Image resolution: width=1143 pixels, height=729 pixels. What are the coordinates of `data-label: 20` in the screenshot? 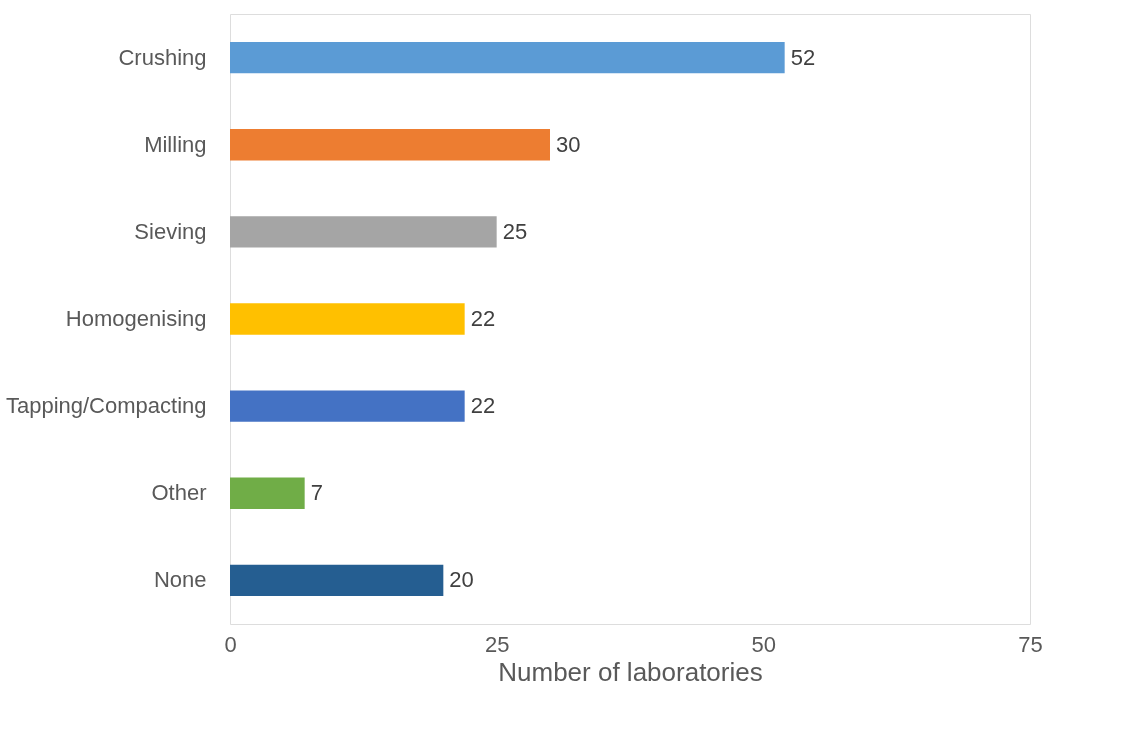 It's located at (461, 580).